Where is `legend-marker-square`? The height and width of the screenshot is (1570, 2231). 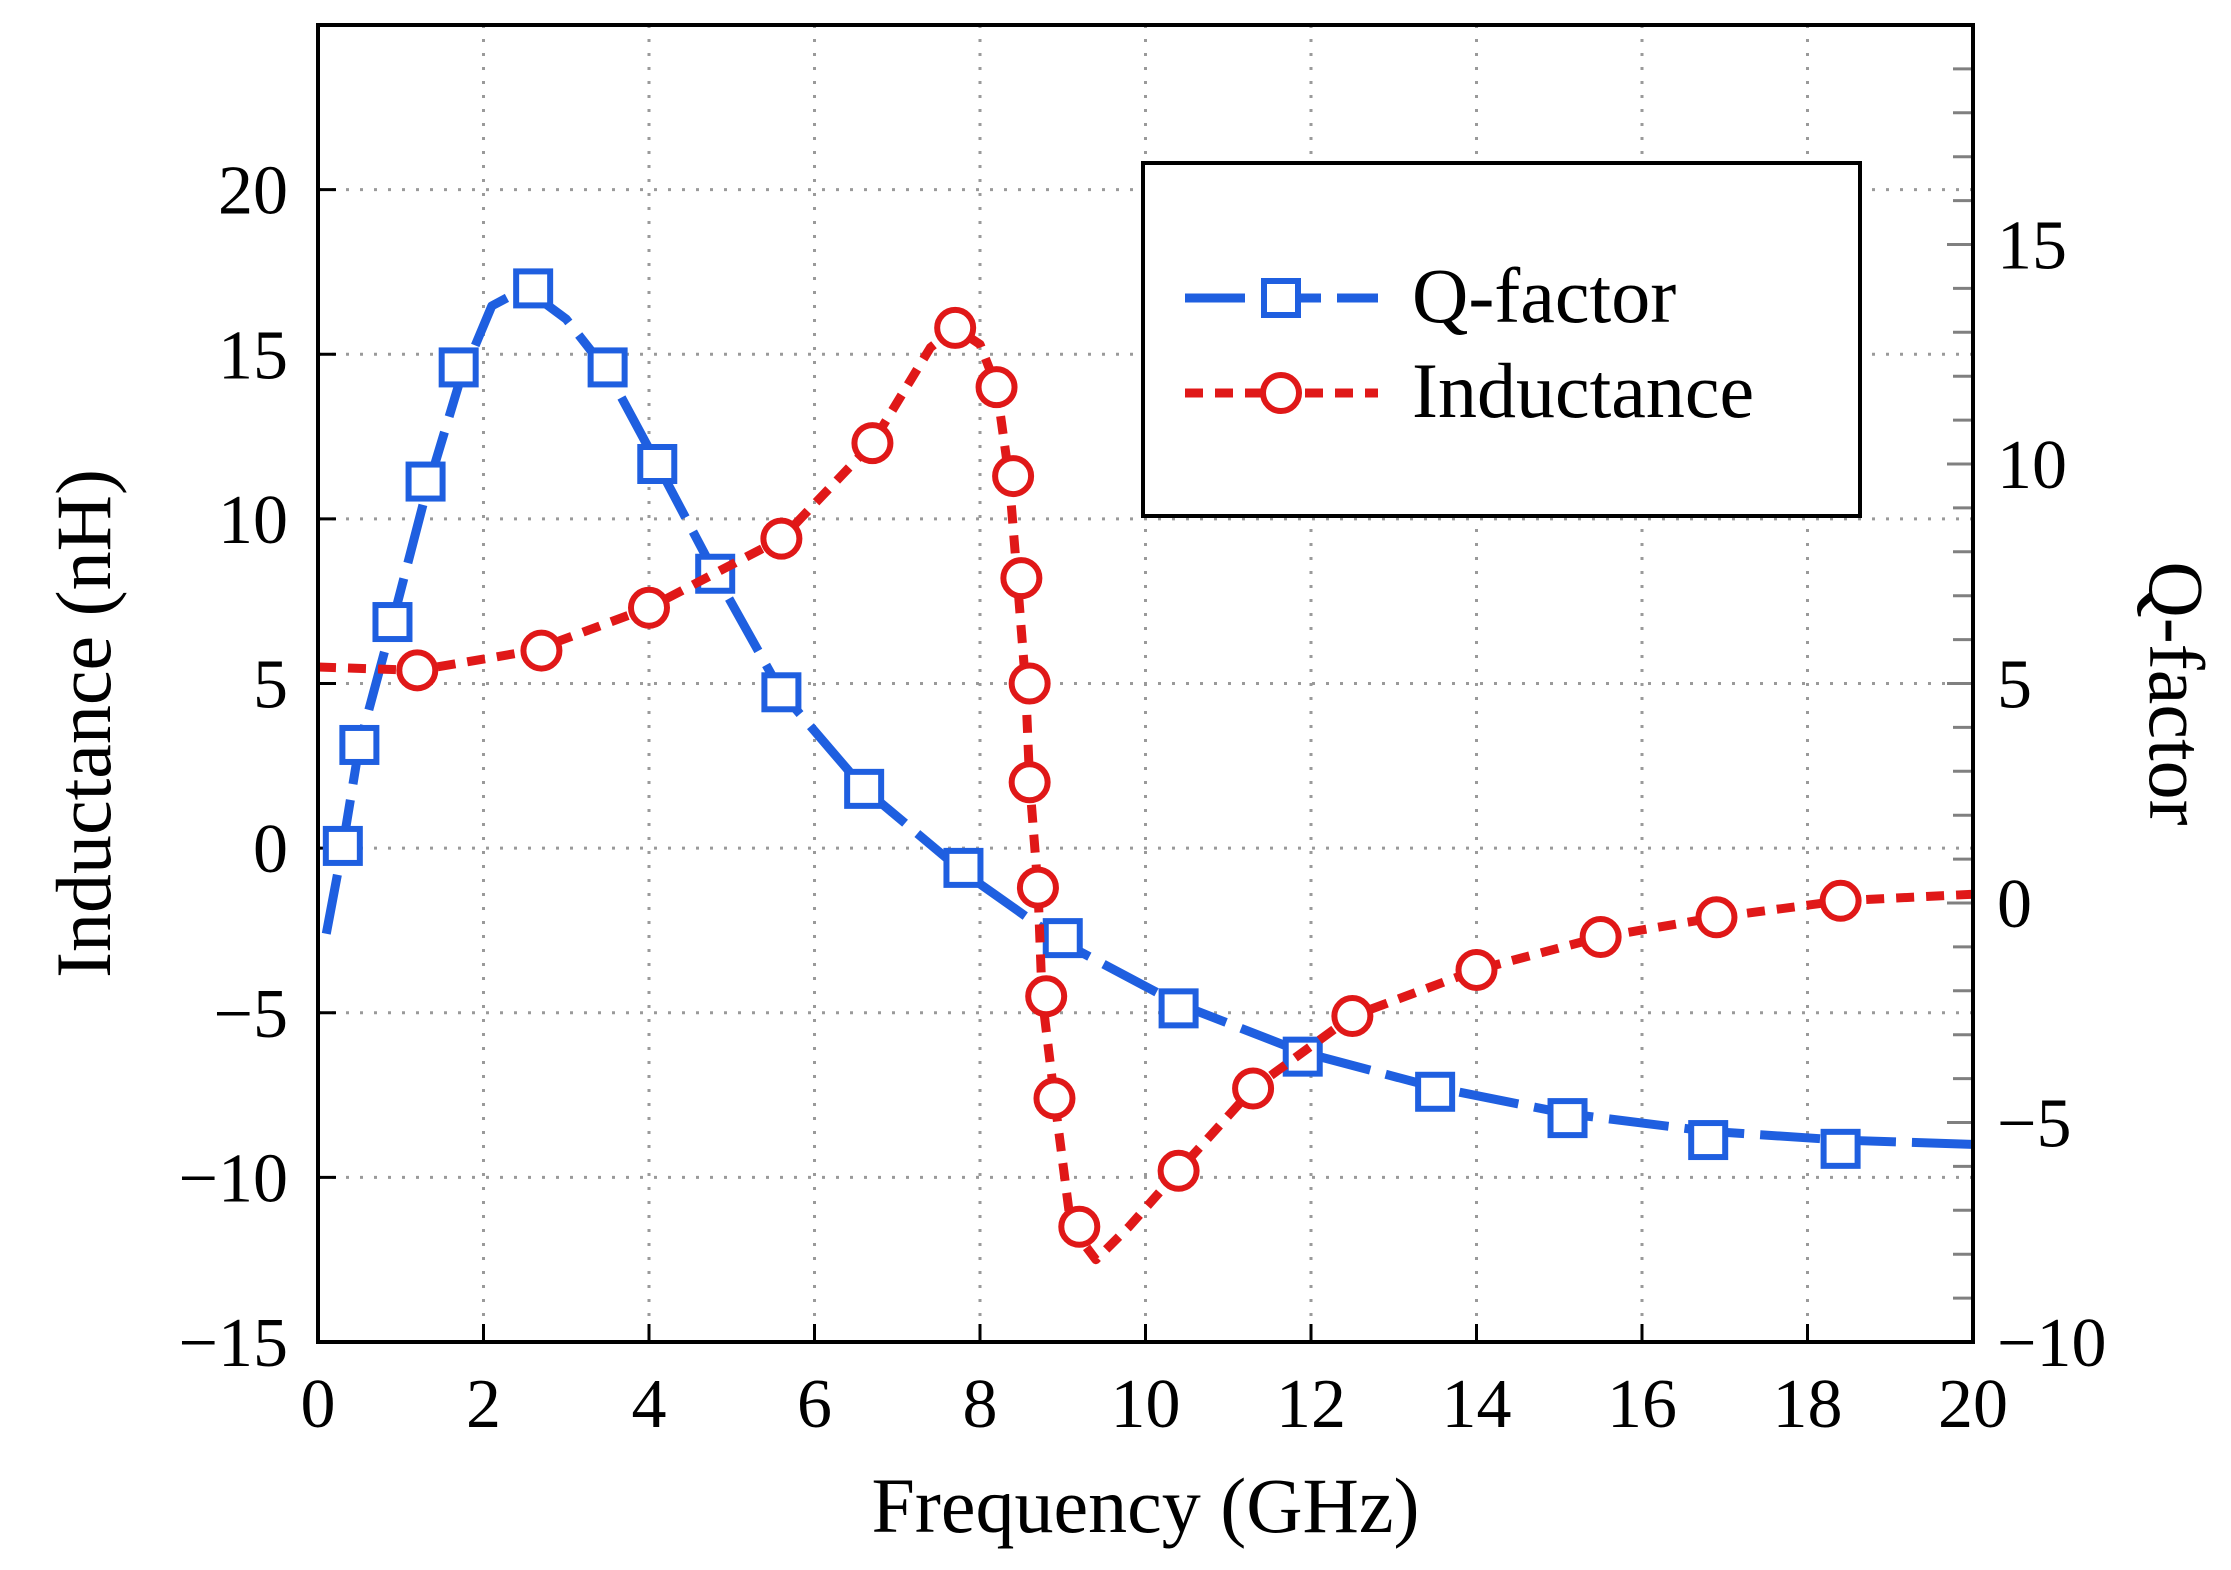
legend-marker-square is located at coordinates (1281, 298).